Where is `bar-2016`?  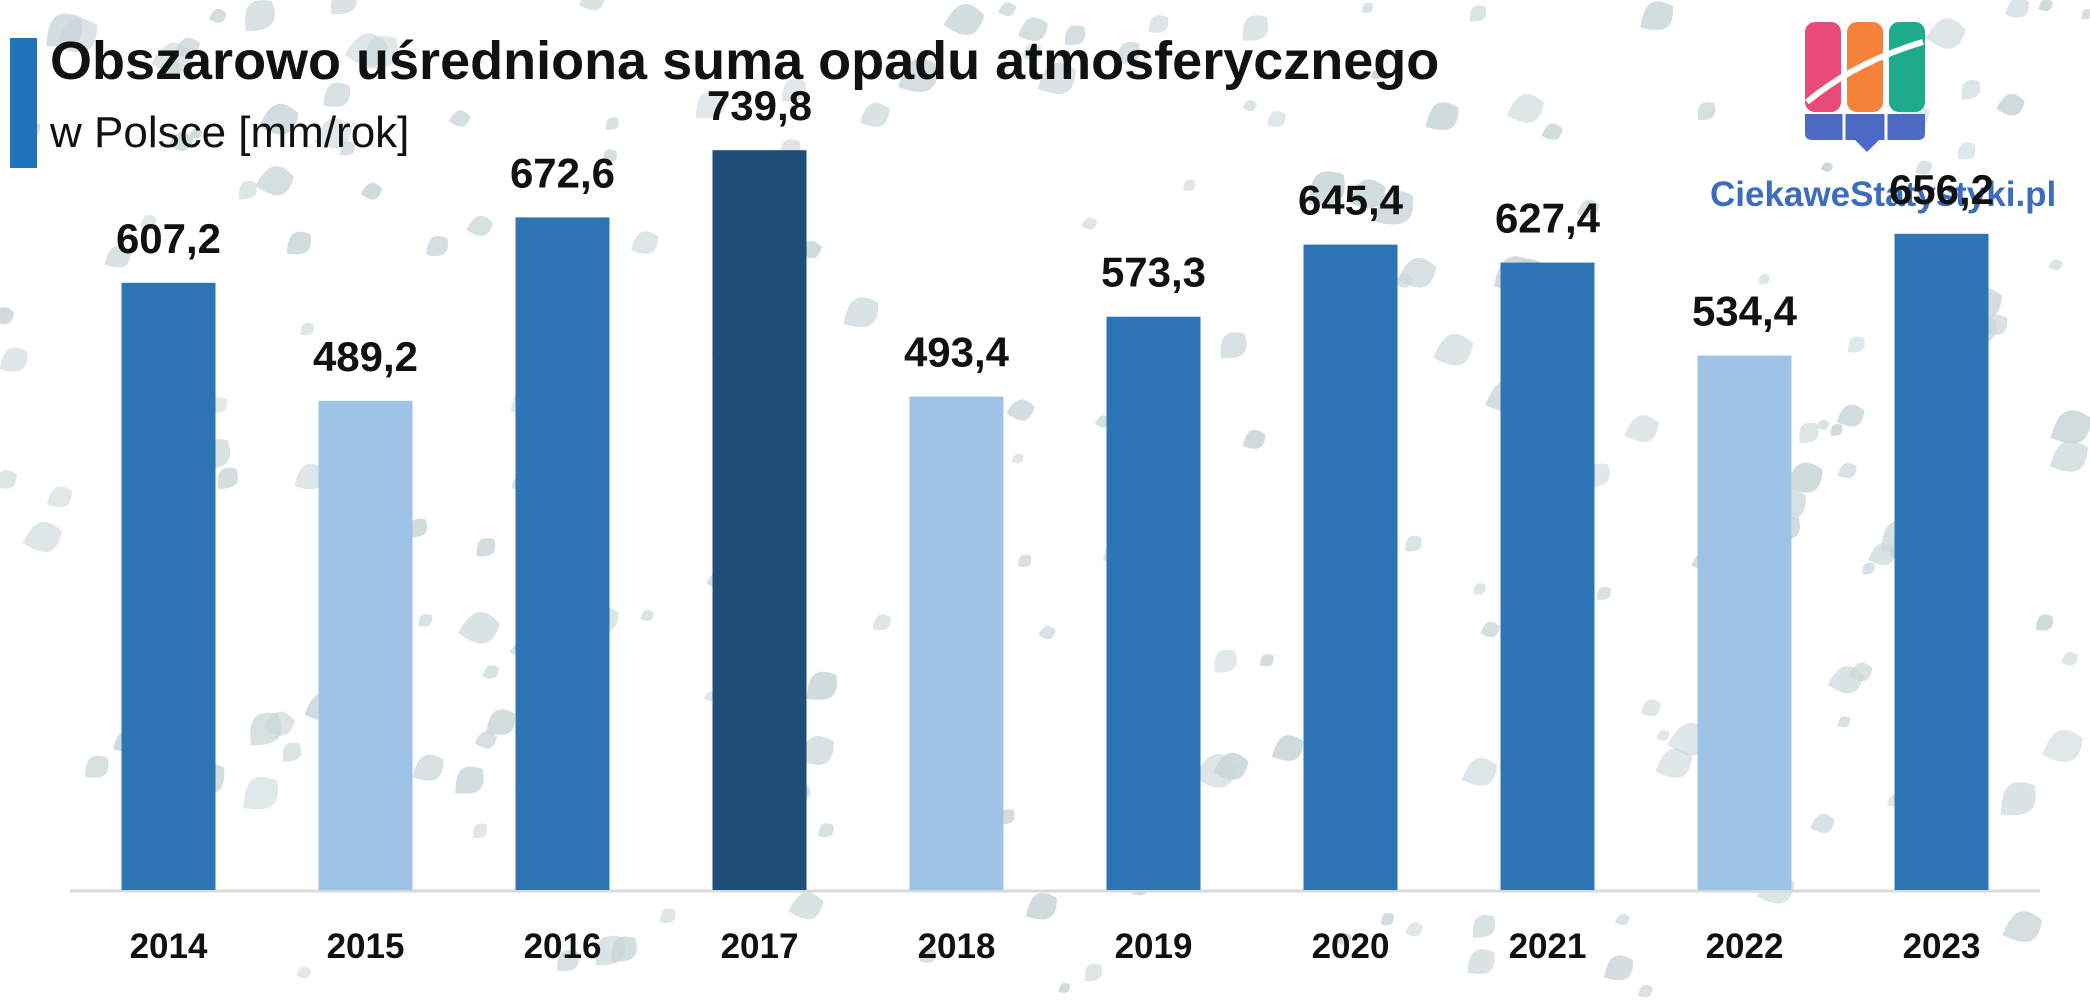 bar-2016 is located at coordinates (562, 553).